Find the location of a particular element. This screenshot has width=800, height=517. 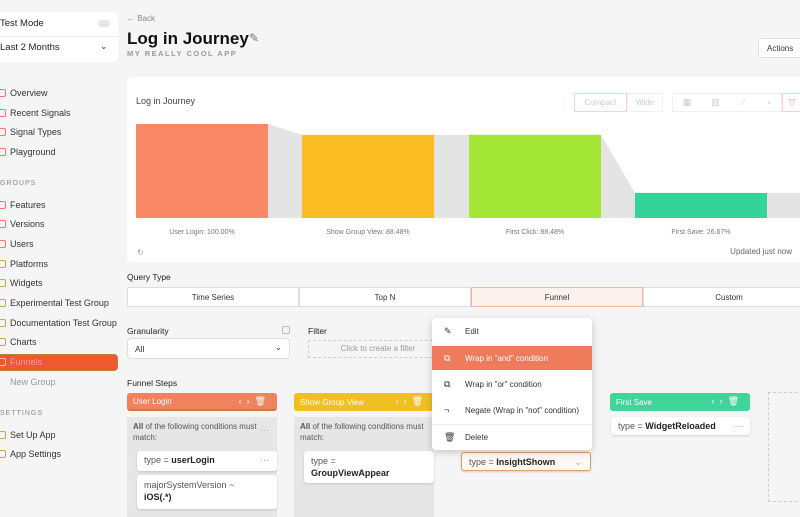

menu-wrap-and: ⧉ Wrap in "and" condition is located at coordinates (512, 358).